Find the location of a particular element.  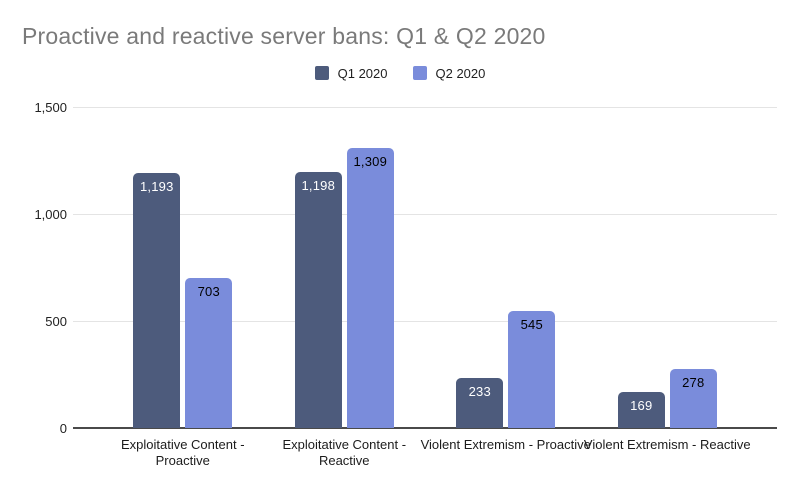

y-axis-tick-label: 500 is located at coordinates (56, 321).